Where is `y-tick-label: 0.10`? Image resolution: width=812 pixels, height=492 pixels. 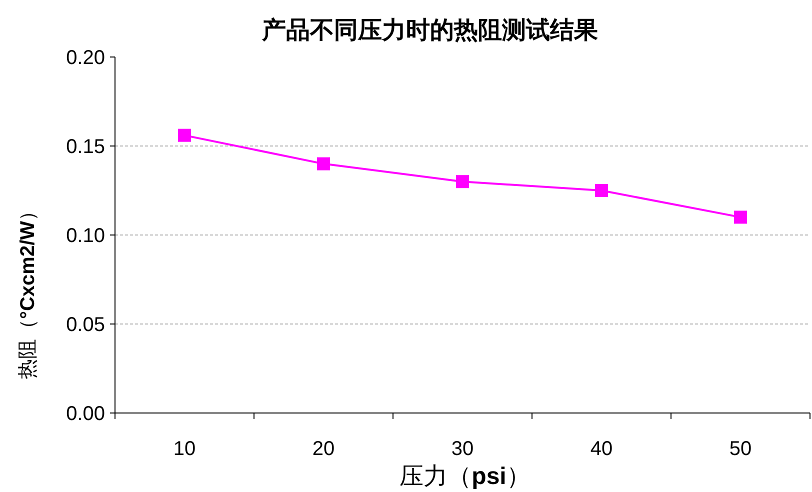 y-tick-label: 0.10 is located at coordinates (85, 236).